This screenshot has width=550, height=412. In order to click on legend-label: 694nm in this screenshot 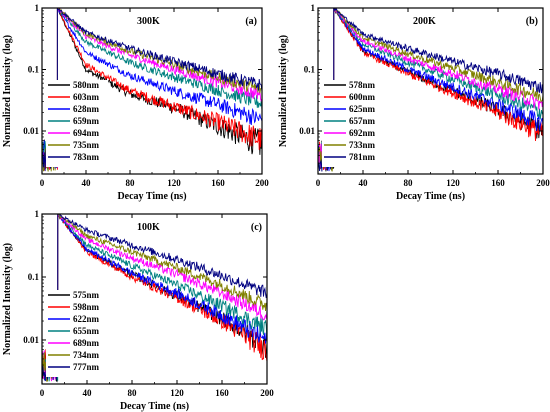, I will do `click(86, 133)`.